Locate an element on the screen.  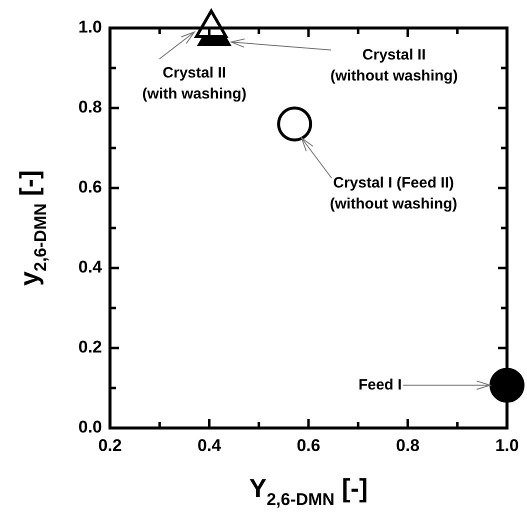
y-tick-label: 0.6 is located at coordinates (90, 187).